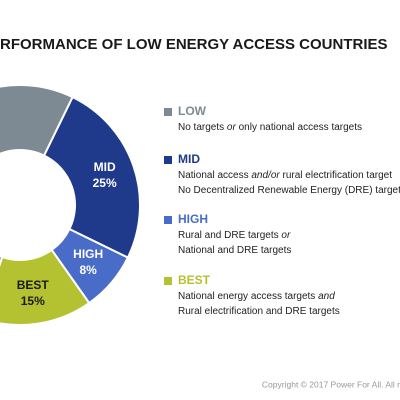 The width and height of the screenshot is (400, 400). What do you see at coordinates (202, 127) in the screenshot?
I see `description-part: No targets` at bounding box center [202, 127].